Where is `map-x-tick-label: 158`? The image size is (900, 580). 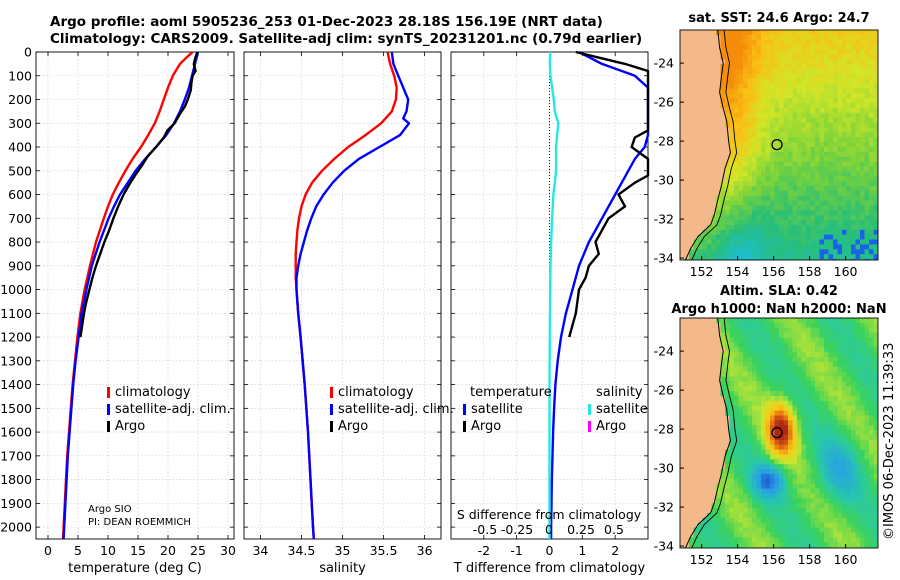 map-x-tick-label: 158 is located at coordinates (810, 271).